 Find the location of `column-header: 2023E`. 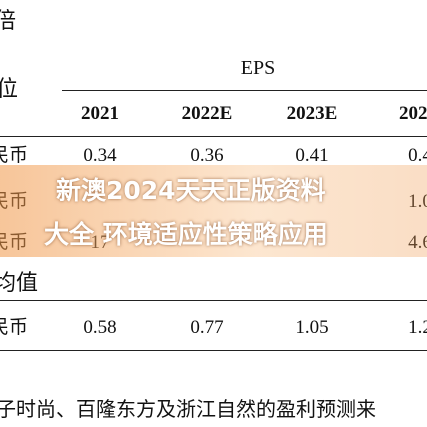

column-header: 2023E is located at coordinates (312, 113).